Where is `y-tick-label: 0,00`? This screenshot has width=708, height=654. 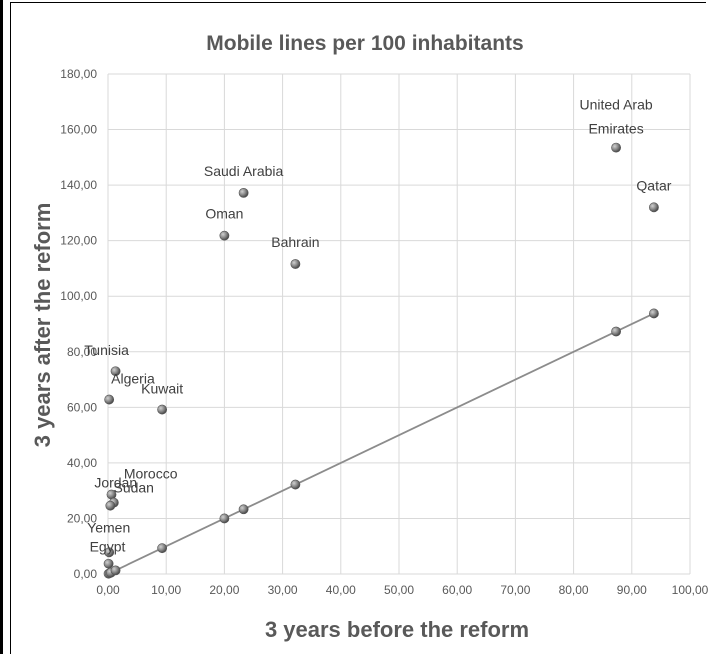 y-tick-label: 0,00 is located at coordinates (86, 574).